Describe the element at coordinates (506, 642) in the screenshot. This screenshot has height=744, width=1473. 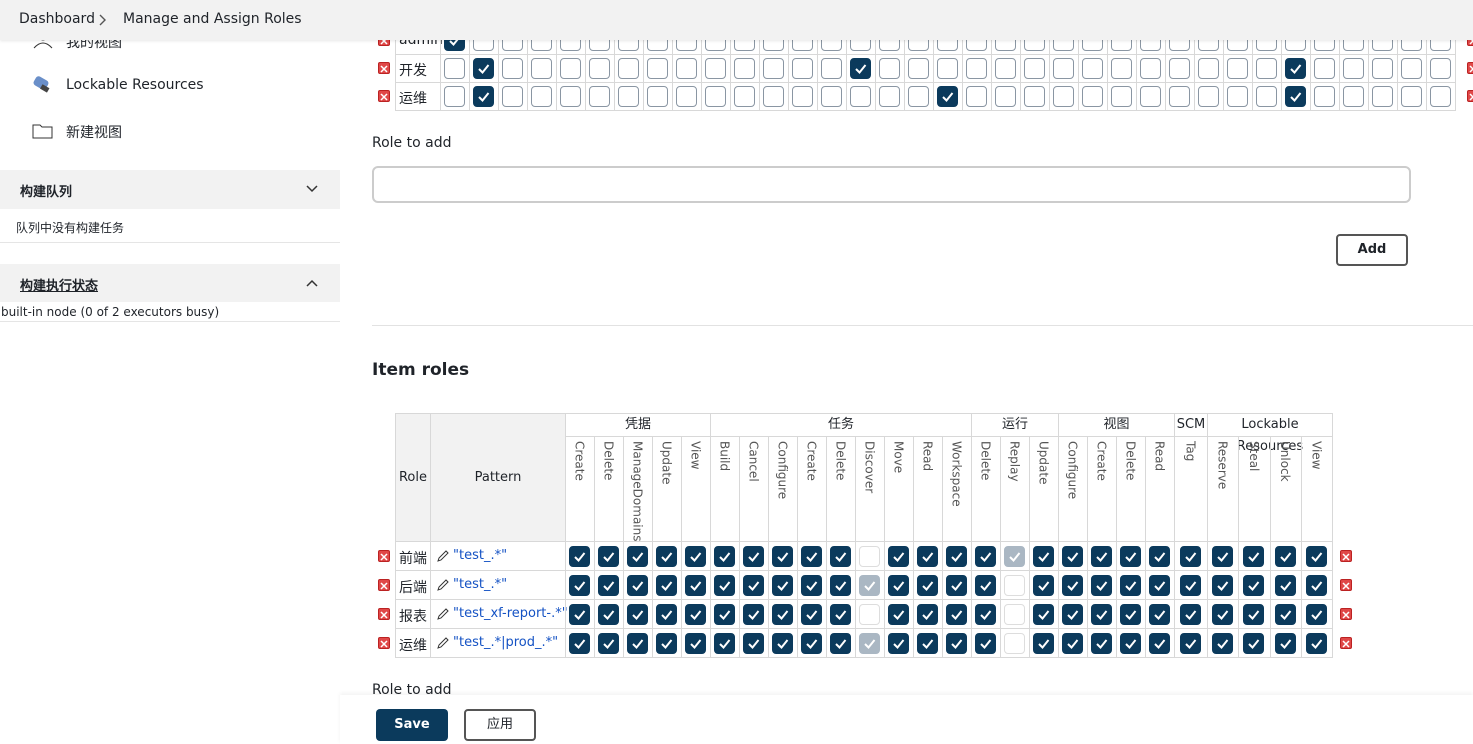
I see `pattern-link: "test_.*|prod_.*"` at that location.